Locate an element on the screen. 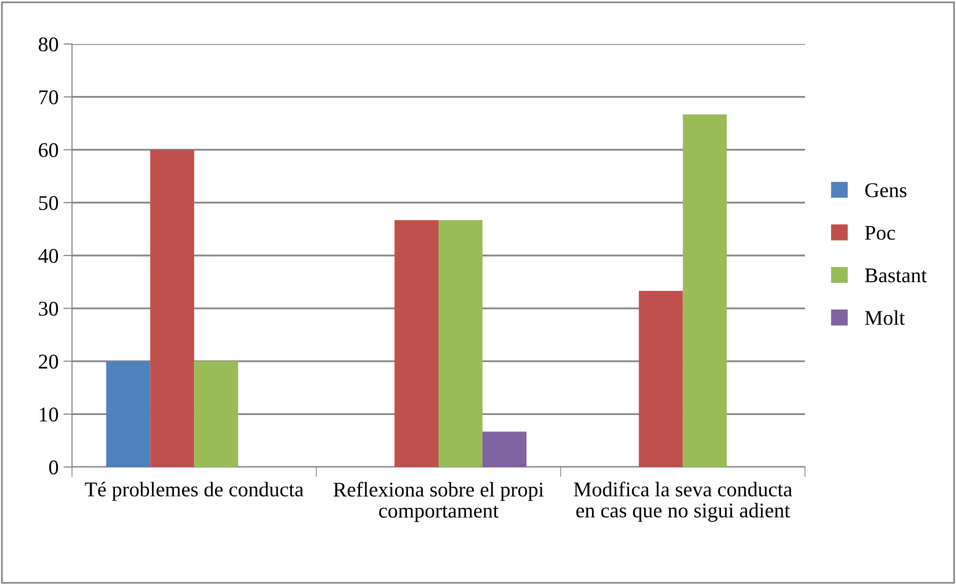 This screenshot has height=584, width=956. legend-label: Gens is located at coordinates (885, 190).